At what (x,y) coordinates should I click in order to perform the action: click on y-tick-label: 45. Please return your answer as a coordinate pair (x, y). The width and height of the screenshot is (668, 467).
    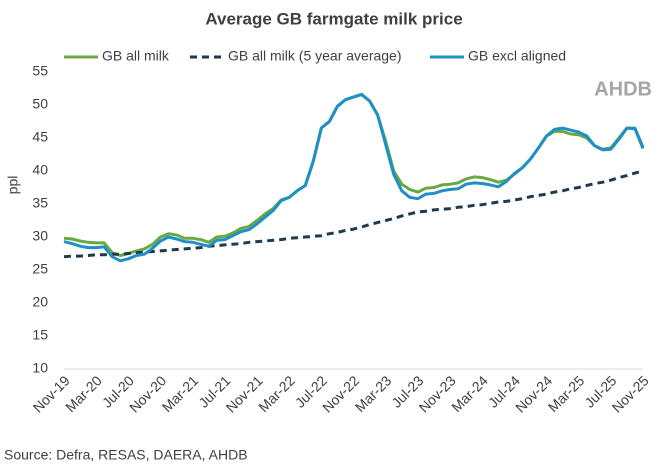
    Looking at the image, I should click on (40, 137).